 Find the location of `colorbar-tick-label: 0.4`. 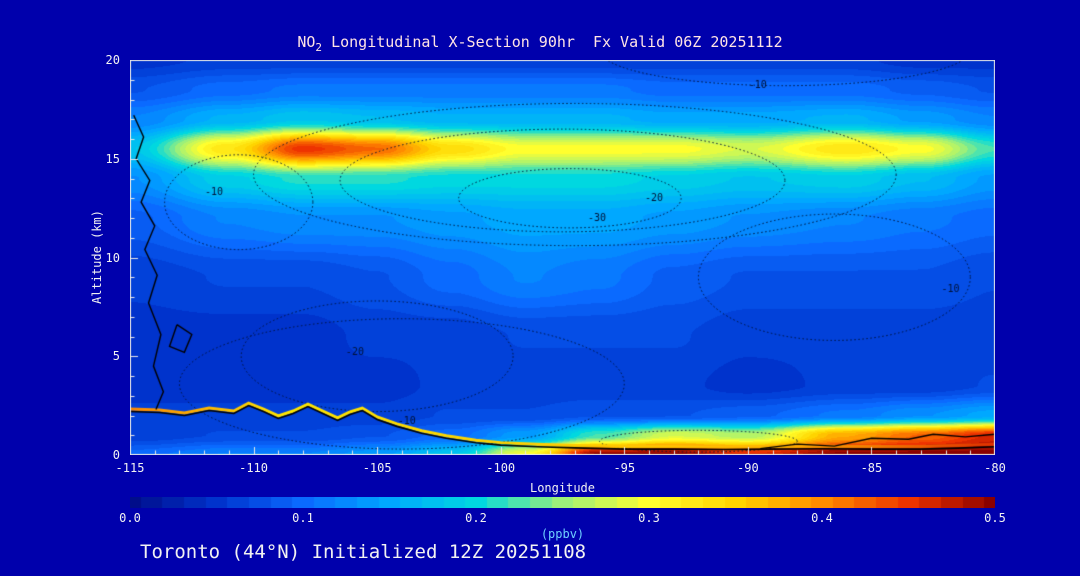

colorbar-tick-label: 0.4 is located at coordinates (822, 518).